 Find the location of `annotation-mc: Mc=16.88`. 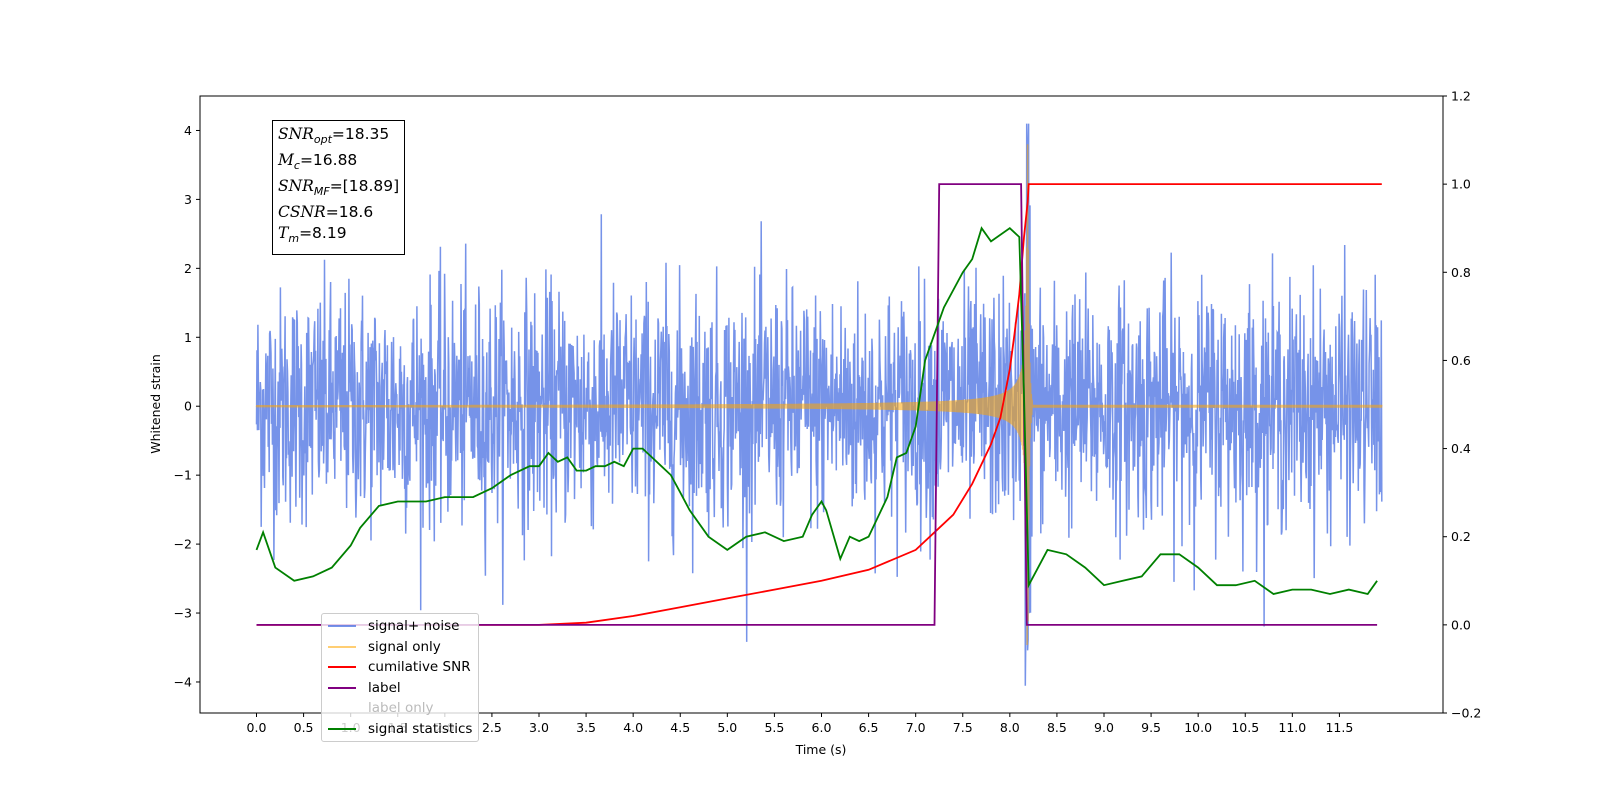

annotation-mc: Mc=16.88 is located at coordinates (318, 162).